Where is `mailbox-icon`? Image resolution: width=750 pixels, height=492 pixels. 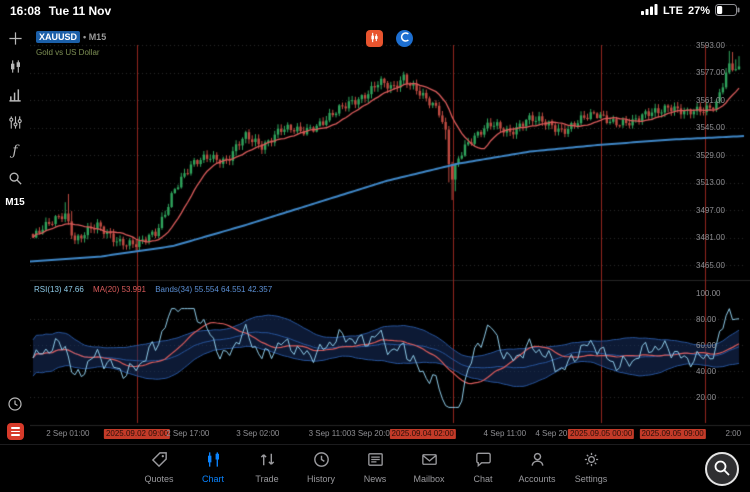 mailbox-icon is located at coordinates (429, 461).